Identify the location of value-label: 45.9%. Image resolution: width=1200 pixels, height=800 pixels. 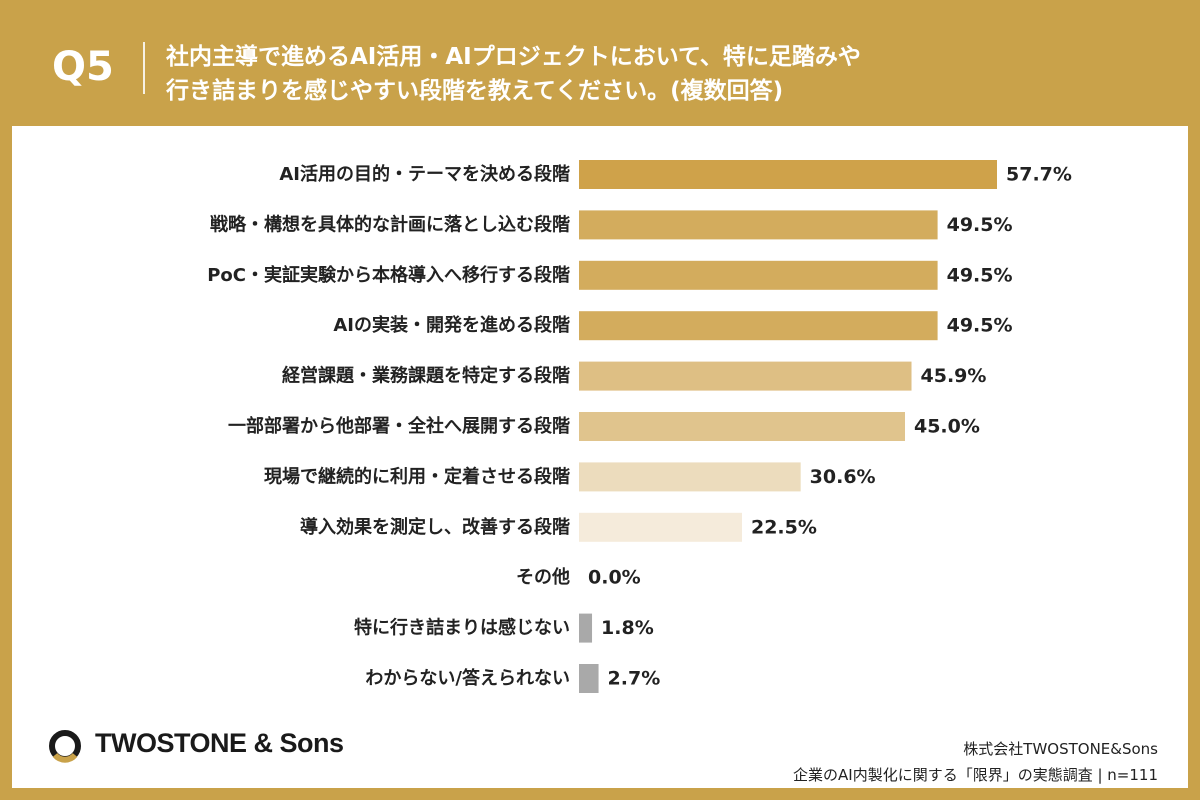
(954, 376).